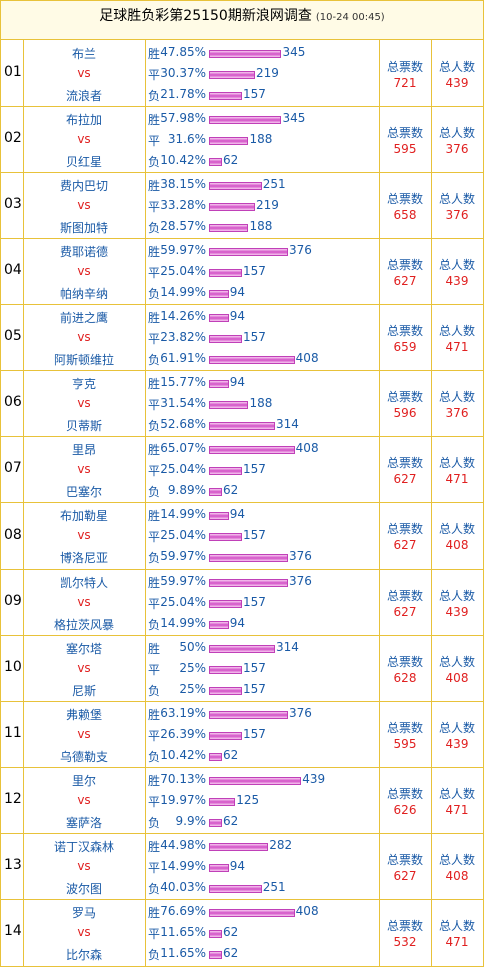  Describe the element at coordinates (183, 184) in the screenshot. I see `percentage: 38.15%` at that location.